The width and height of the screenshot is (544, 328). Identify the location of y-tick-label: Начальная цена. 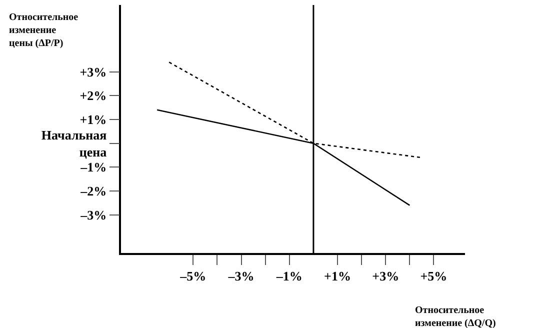
(74, 143).